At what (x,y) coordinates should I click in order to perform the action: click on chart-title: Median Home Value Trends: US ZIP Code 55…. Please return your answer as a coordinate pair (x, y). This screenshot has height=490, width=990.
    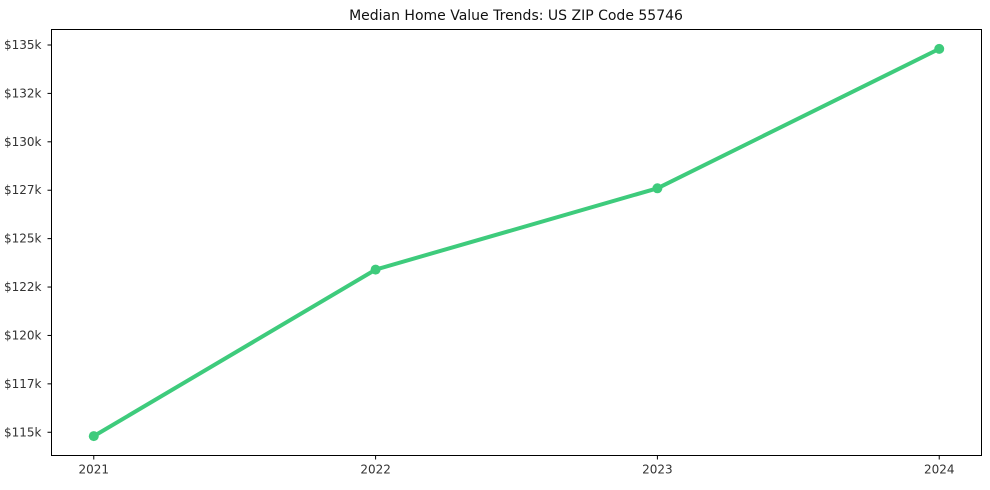
    Looking at the image, I should click on (516, 16).